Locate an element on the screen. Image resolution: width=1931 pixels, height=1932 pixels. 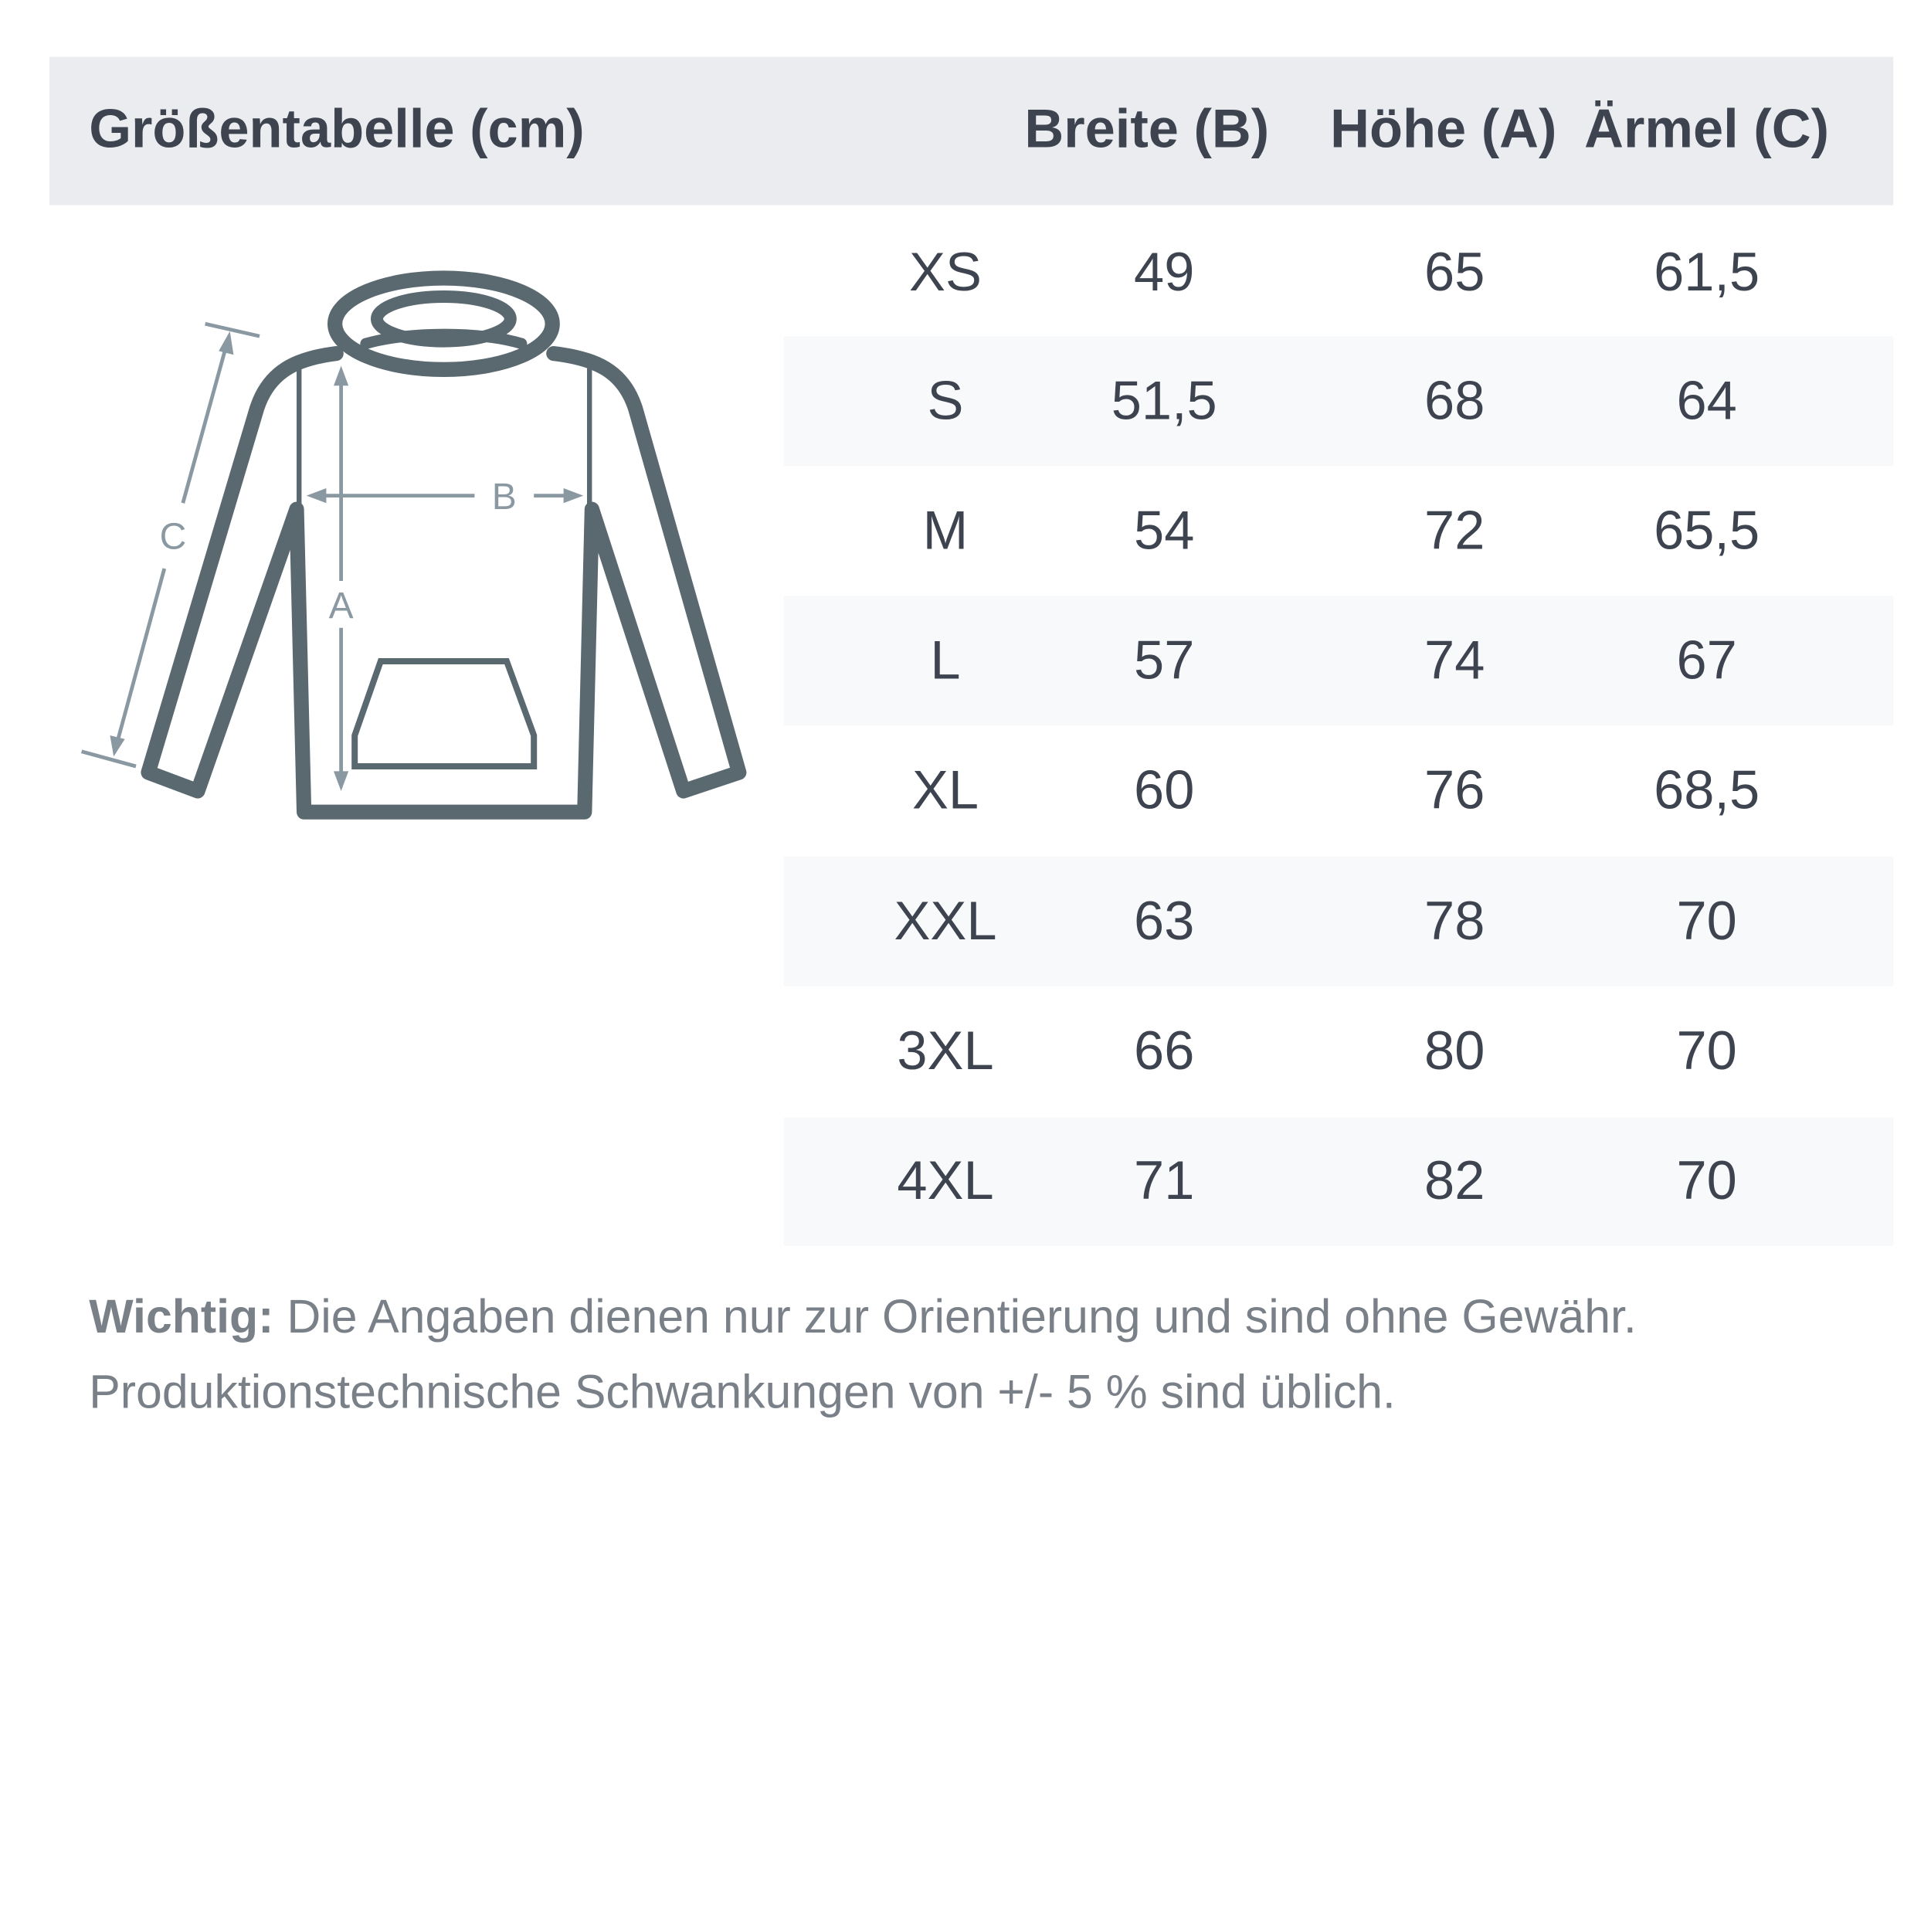
table-row: XL 60 76 68,5 is located at coordinates (1338, 791).